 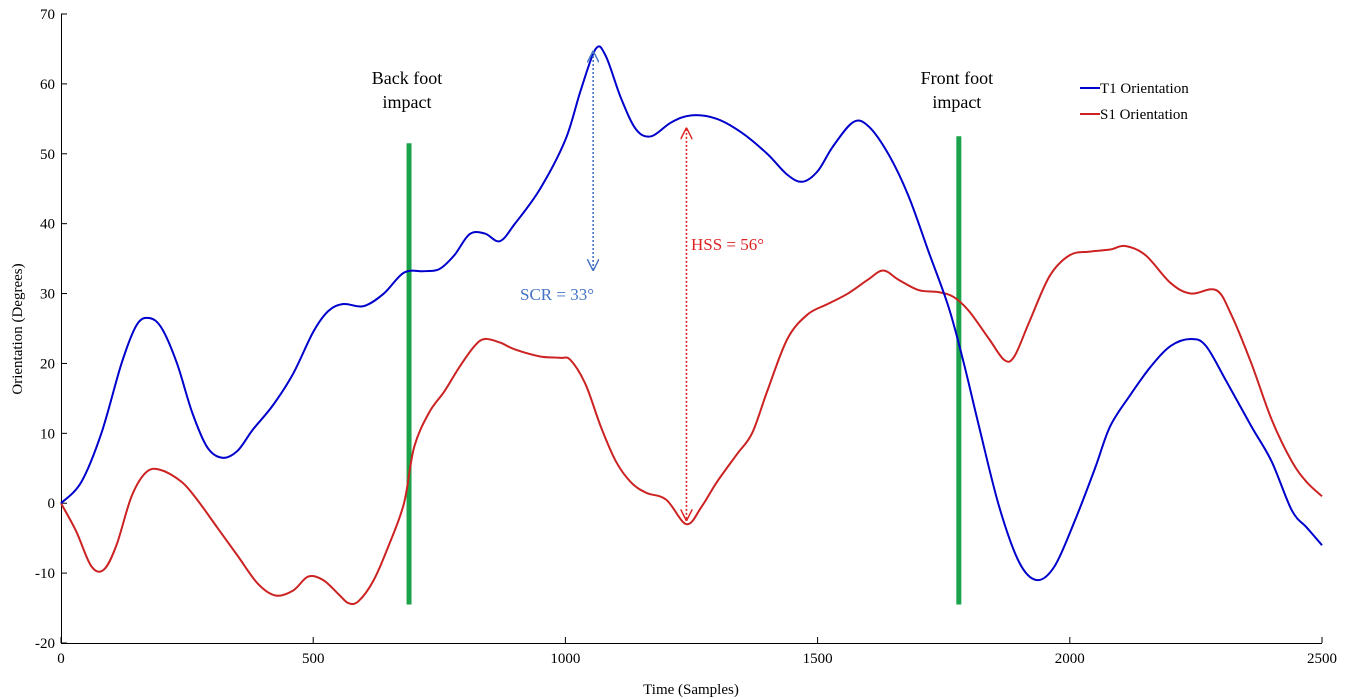 I want to click on y-axis-title: Orientation (Degrees), so click(x=18, y=328).